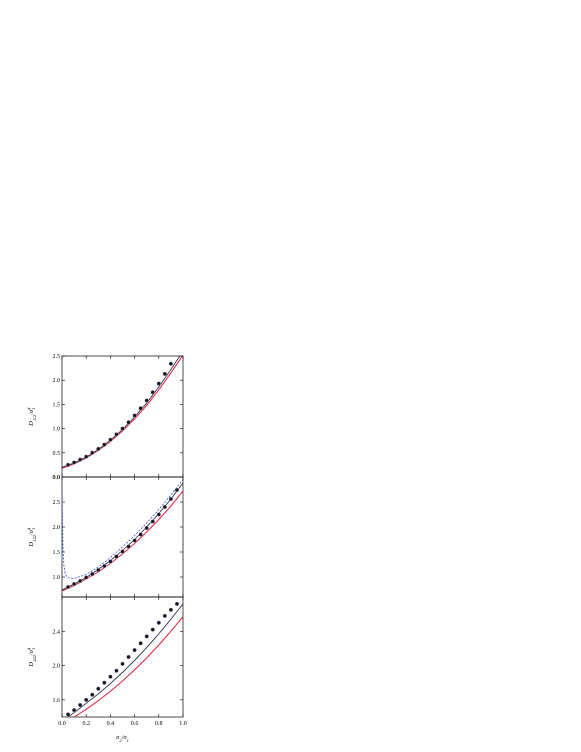 This screenshot has width=581, height=752. What do you see at coordinates (135, 724) in the screenshot?
I see `x-tick-label: 0.6` at bounding box center [135, 724].